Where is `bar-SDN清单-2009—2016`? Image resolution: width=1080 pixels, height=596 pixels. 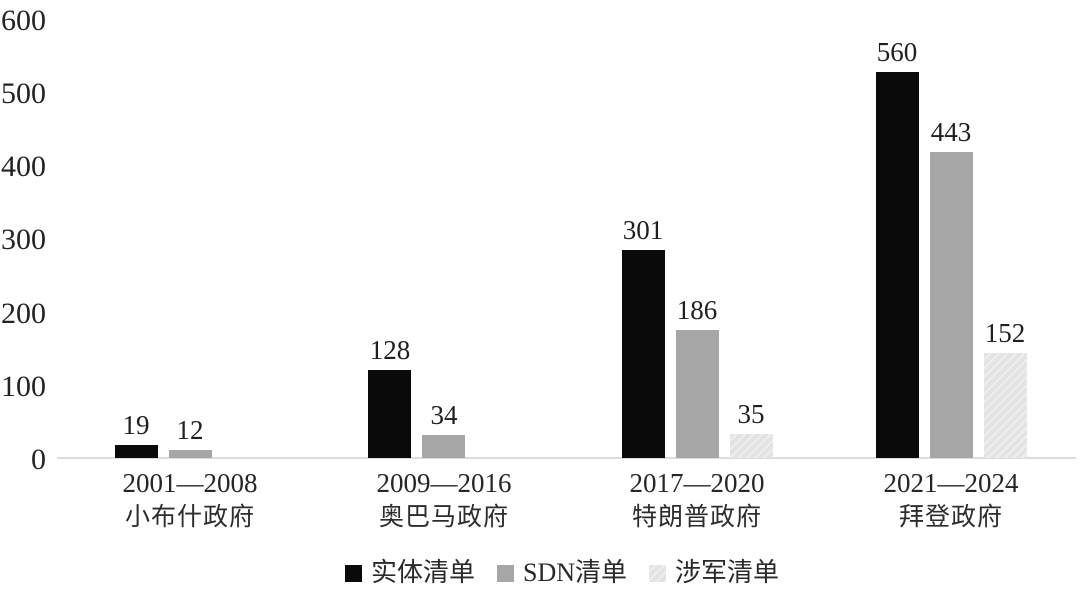 bar-SDN清单-2009—2016 is located at coordinates (443, 446).